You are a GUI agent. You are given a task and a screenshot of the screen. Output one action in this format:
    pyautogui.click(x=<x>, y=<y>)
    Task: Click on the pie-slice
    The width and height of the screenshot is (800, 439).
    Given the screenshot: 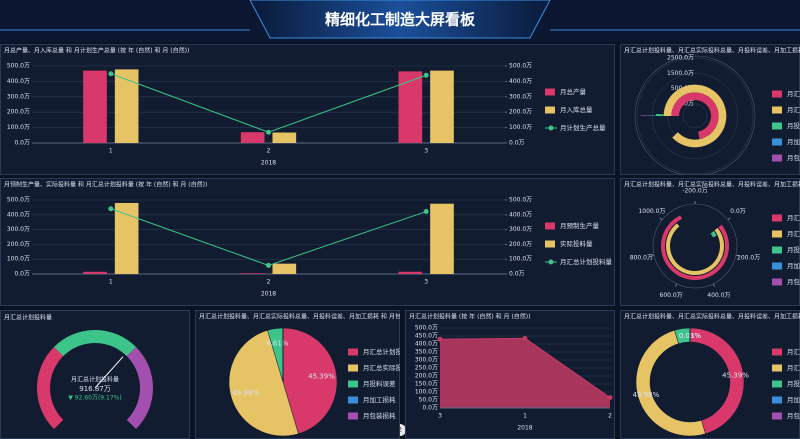 What is the action you would take?
    pyautogui.click(x=263, y=383)
    